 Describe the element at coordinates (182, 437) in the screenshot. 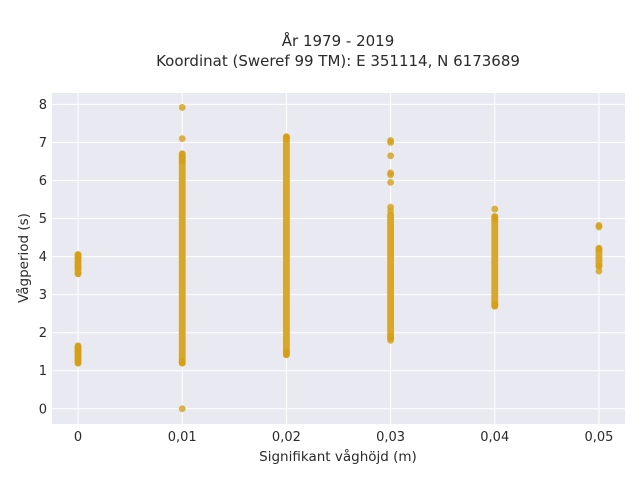

I see `x-tick-label: 0,01` at that location.